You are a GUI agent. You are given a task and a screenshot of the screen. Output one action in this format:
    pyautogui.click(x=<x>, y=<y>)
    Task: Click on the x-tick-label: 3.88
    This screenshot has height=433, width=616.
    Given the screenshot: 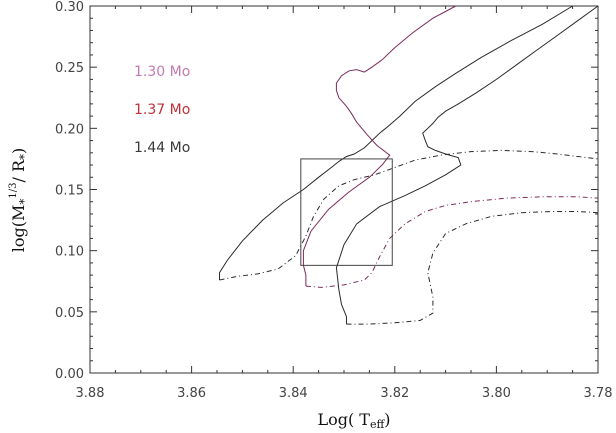 What is the action you would take?
    pyautogui.click(x=90, y=393)
    